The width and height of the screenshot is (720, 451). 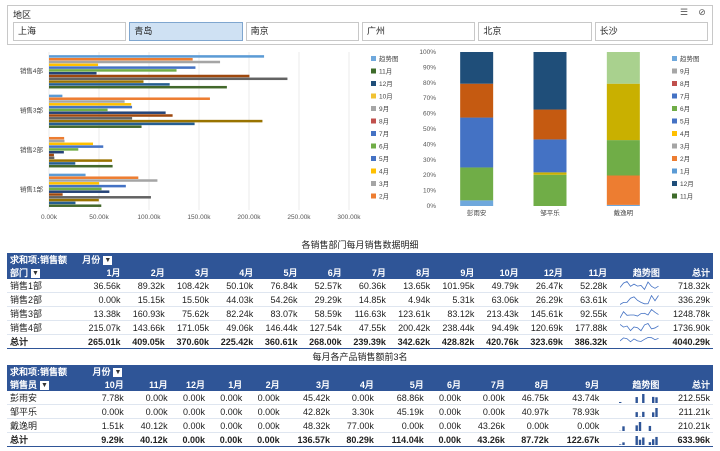 I want to click on total-cell: 323.69k, so click(x=543, y=341).